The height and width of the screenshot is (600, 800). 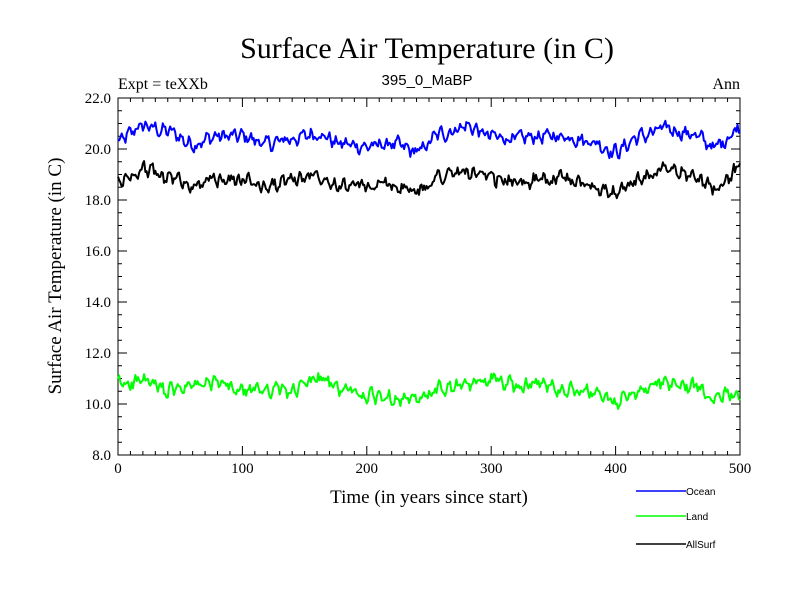 I want to click on legend-label-land: Land, so click(x=697, y=517).